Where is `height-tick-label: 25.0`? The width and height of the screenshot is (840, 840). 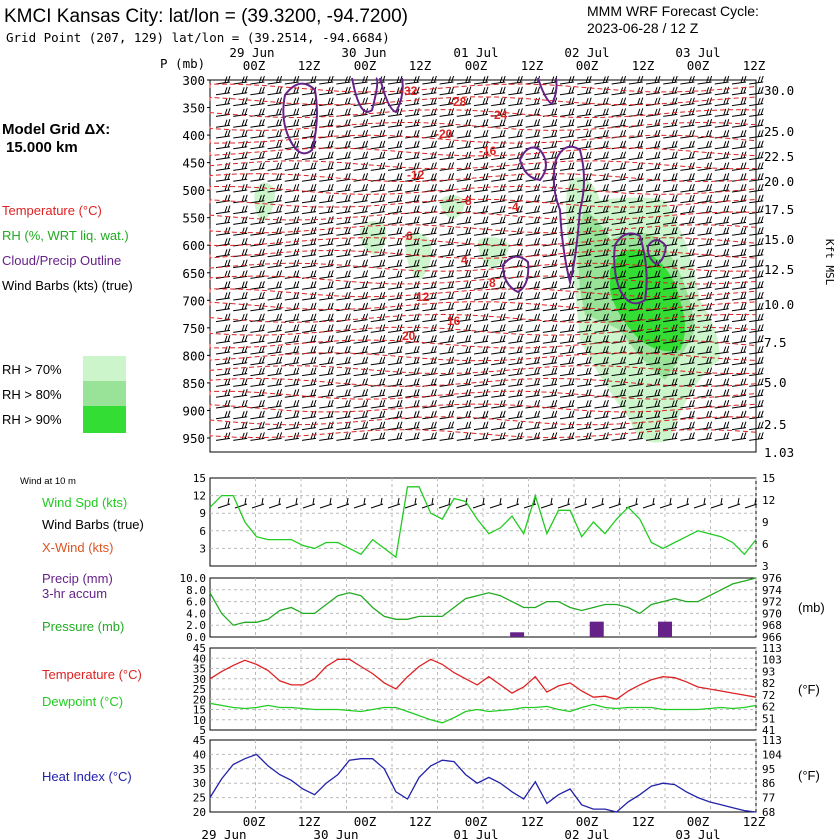
height-tick-label: 25.0 is located at coordinates (779, 131).